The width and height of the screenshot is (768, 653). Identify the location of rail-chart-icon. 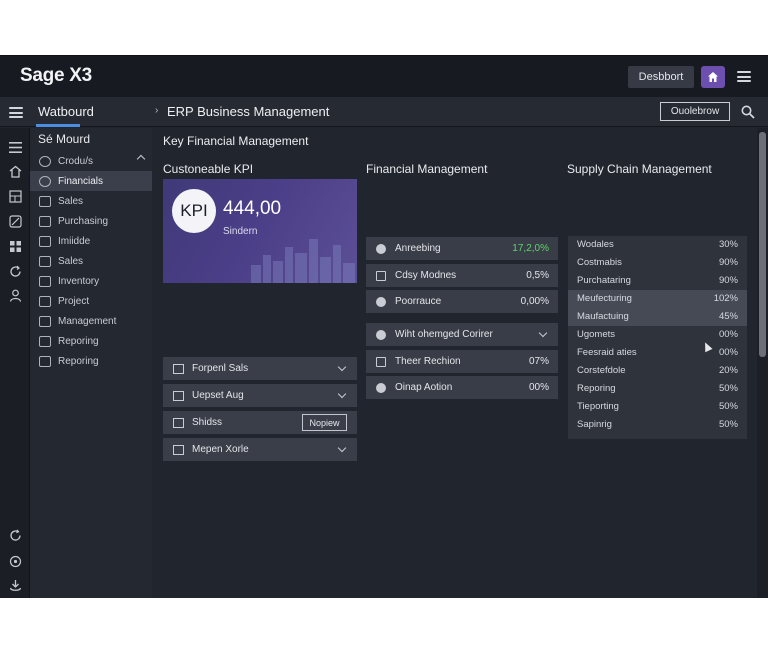
(15, 196).